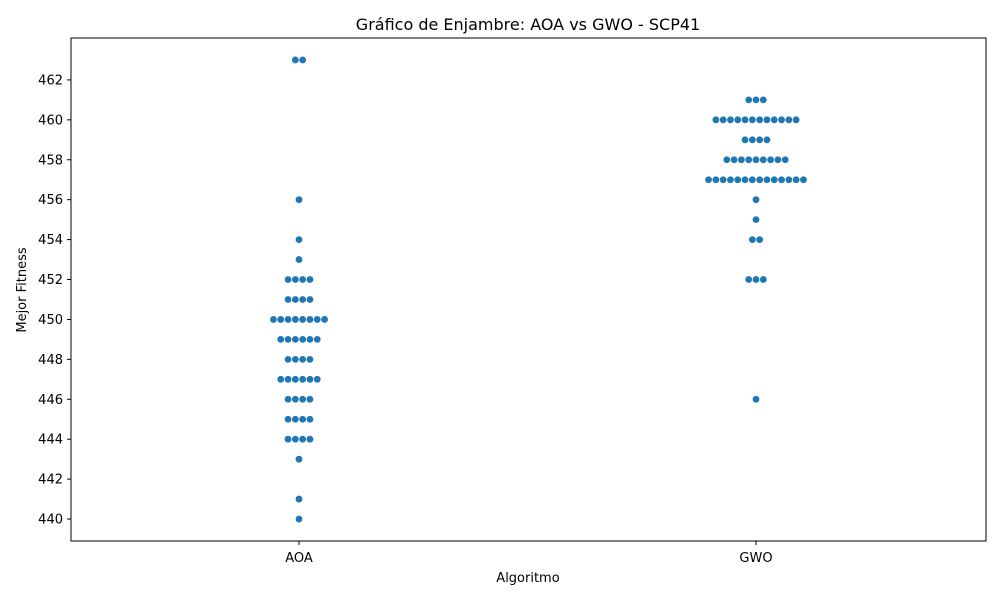  I want to click on y-axis-label: Mejor Fitness, so click(22, 290).